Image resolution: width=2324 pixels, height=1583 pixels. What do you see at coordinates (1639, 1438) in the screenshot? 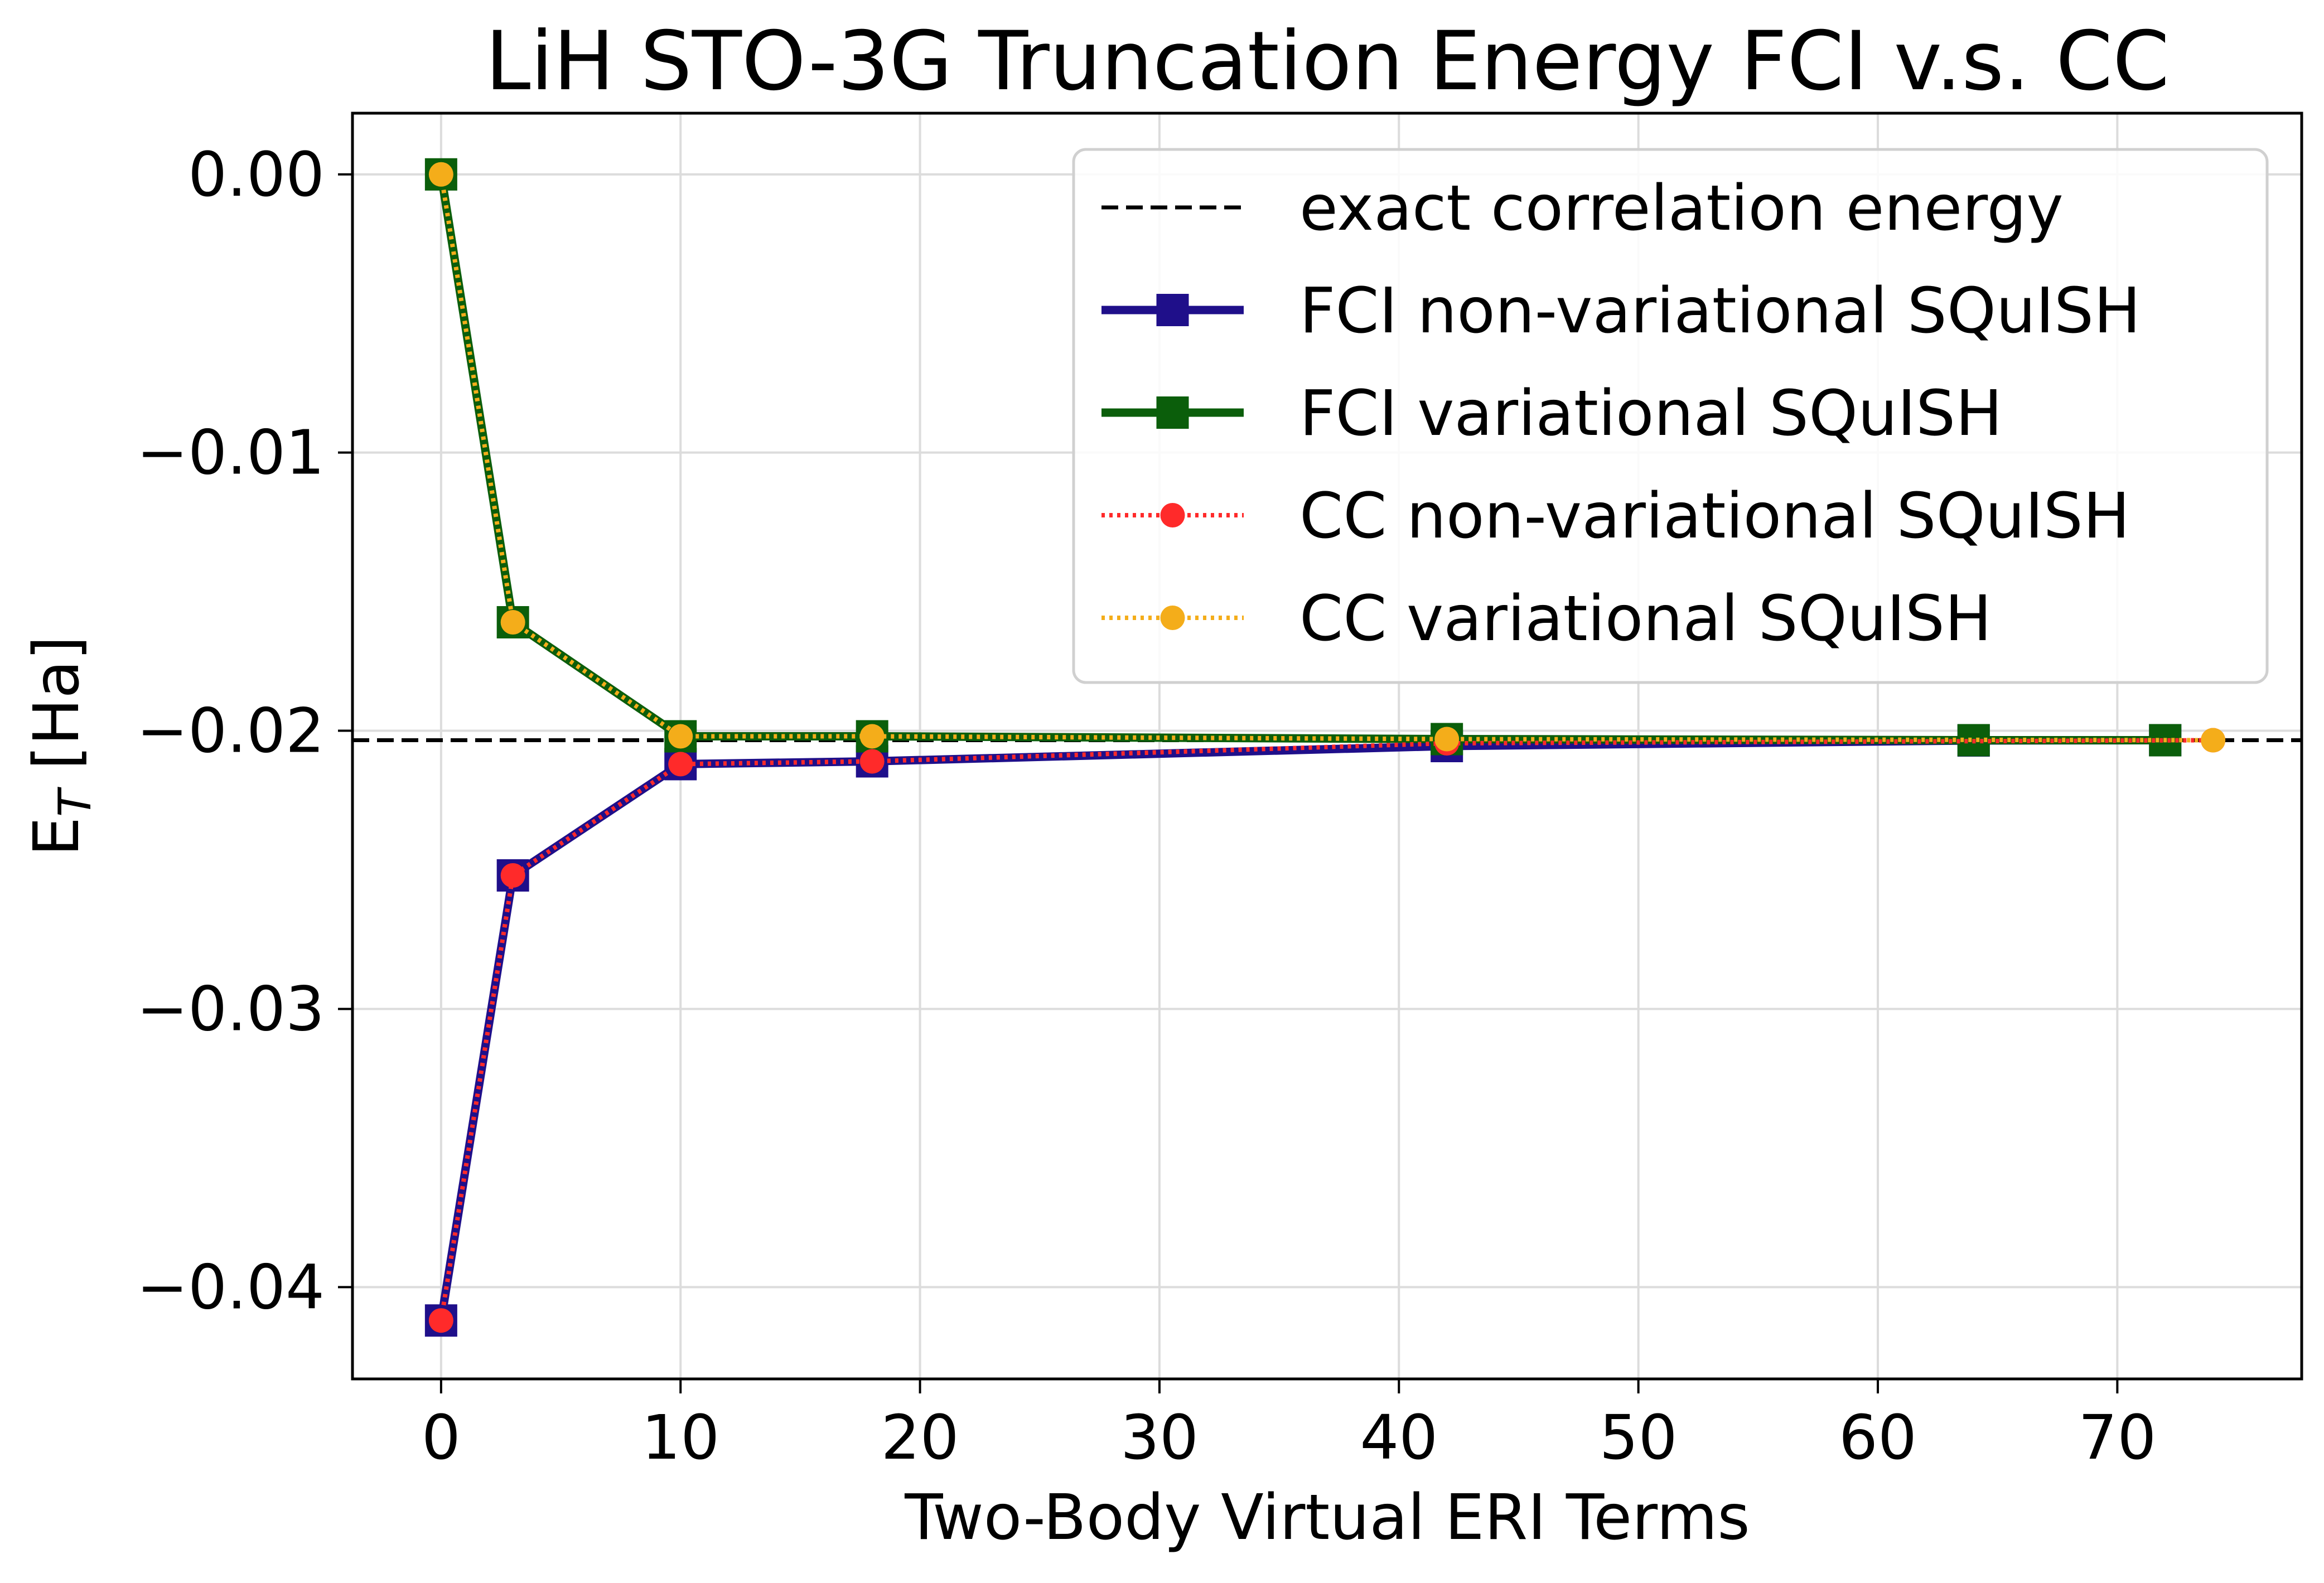
I see `x-tick-label: 50` at bounding box center [1639, 1438].